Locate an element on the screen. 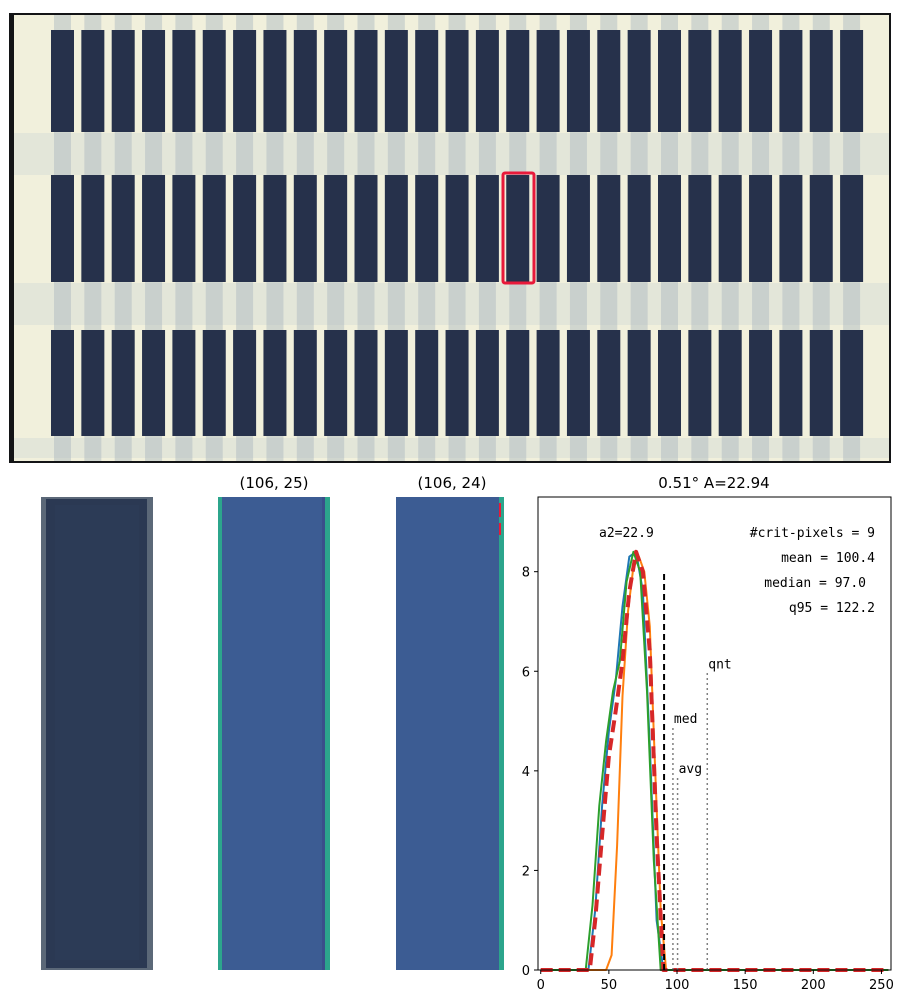  x-tick-label: 200 is located at coordinates (813, 985).